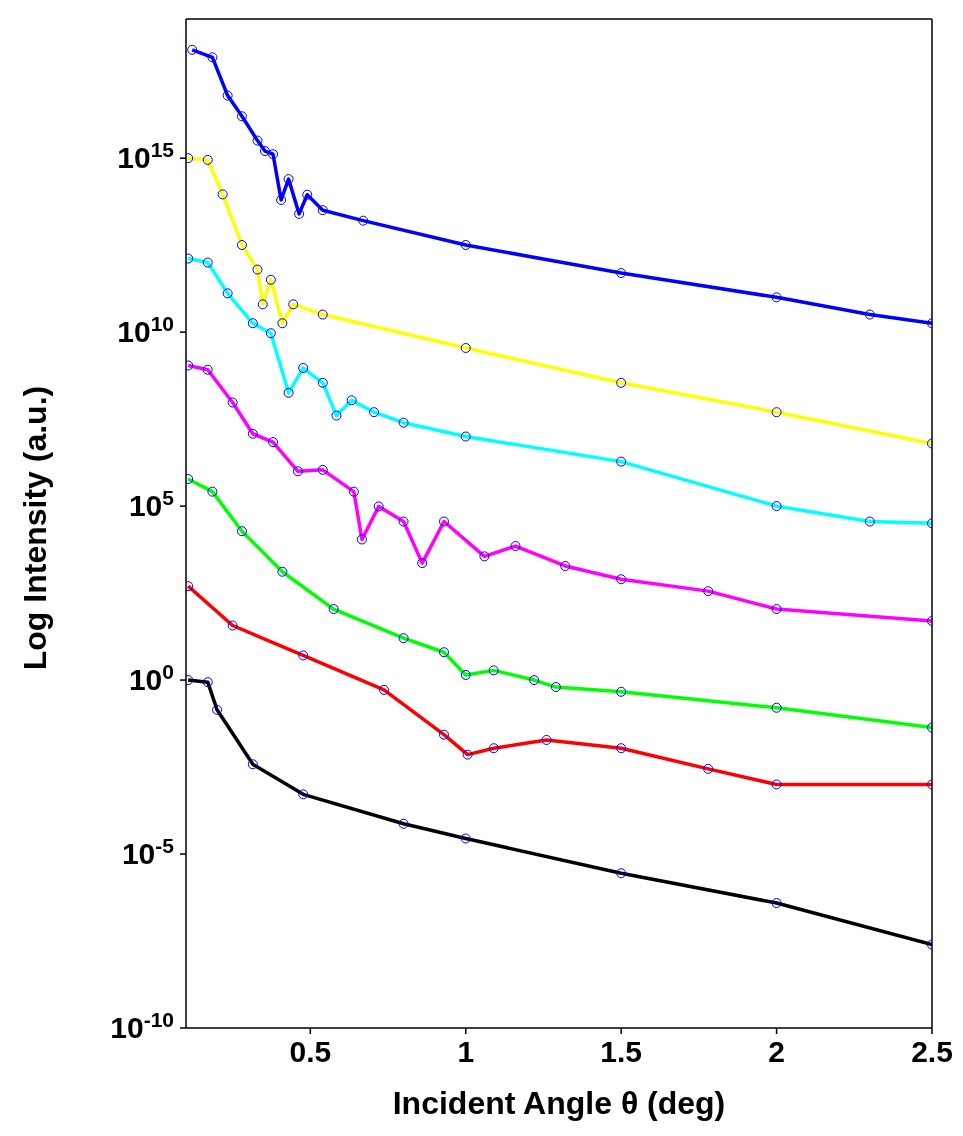 Image resolution: width=963 pixels, height=1136 pixels. What do you see at coordinates (559, 1103) in the screenshot?
I see `x-axis-title: Incident Angle θ (deg)` at bounding box center [559, 1103].